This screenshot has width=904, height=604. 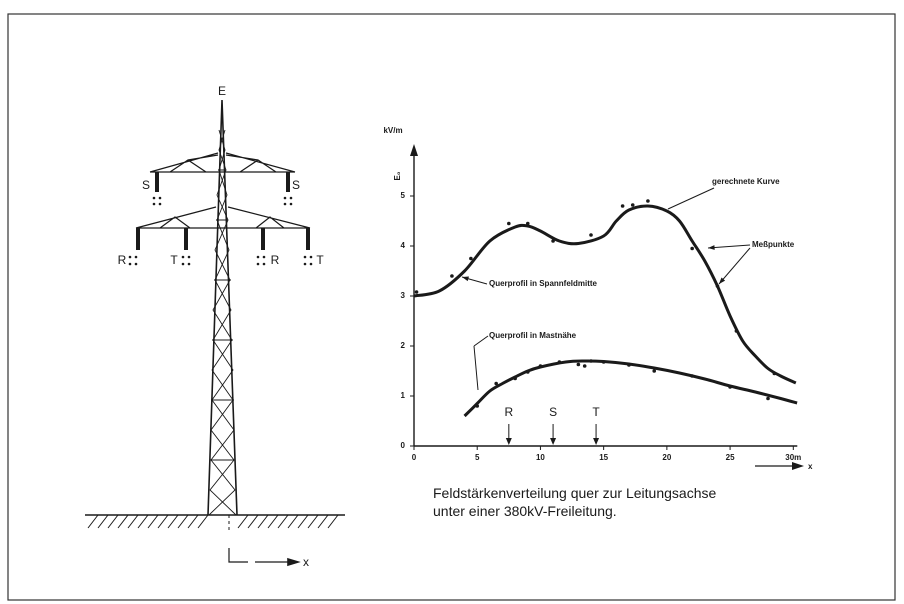 I want to click on y-tick-label: 5, so click(x=403, y=195).